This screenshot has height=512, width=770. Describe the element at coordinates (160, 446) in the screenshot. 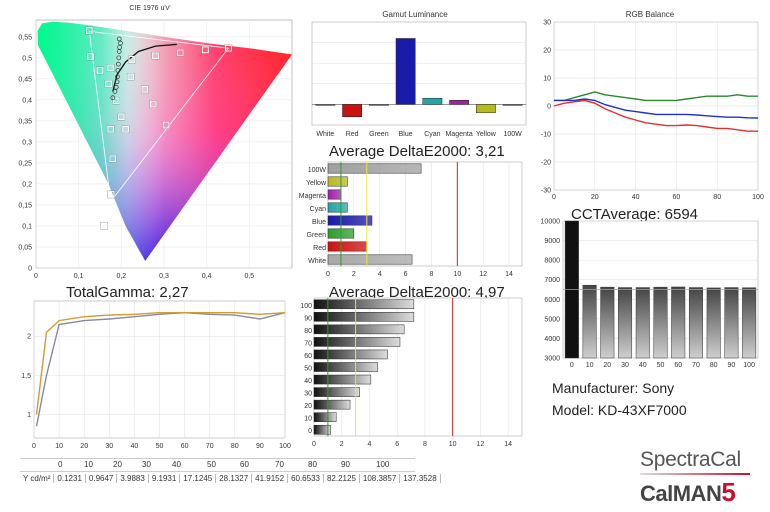

I see `gamma-x-tick: 50` at that location.